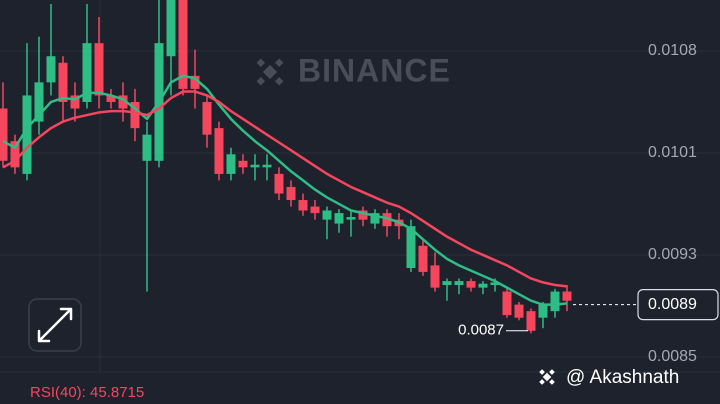  I want to click on last-price-box, so click(678, 305).